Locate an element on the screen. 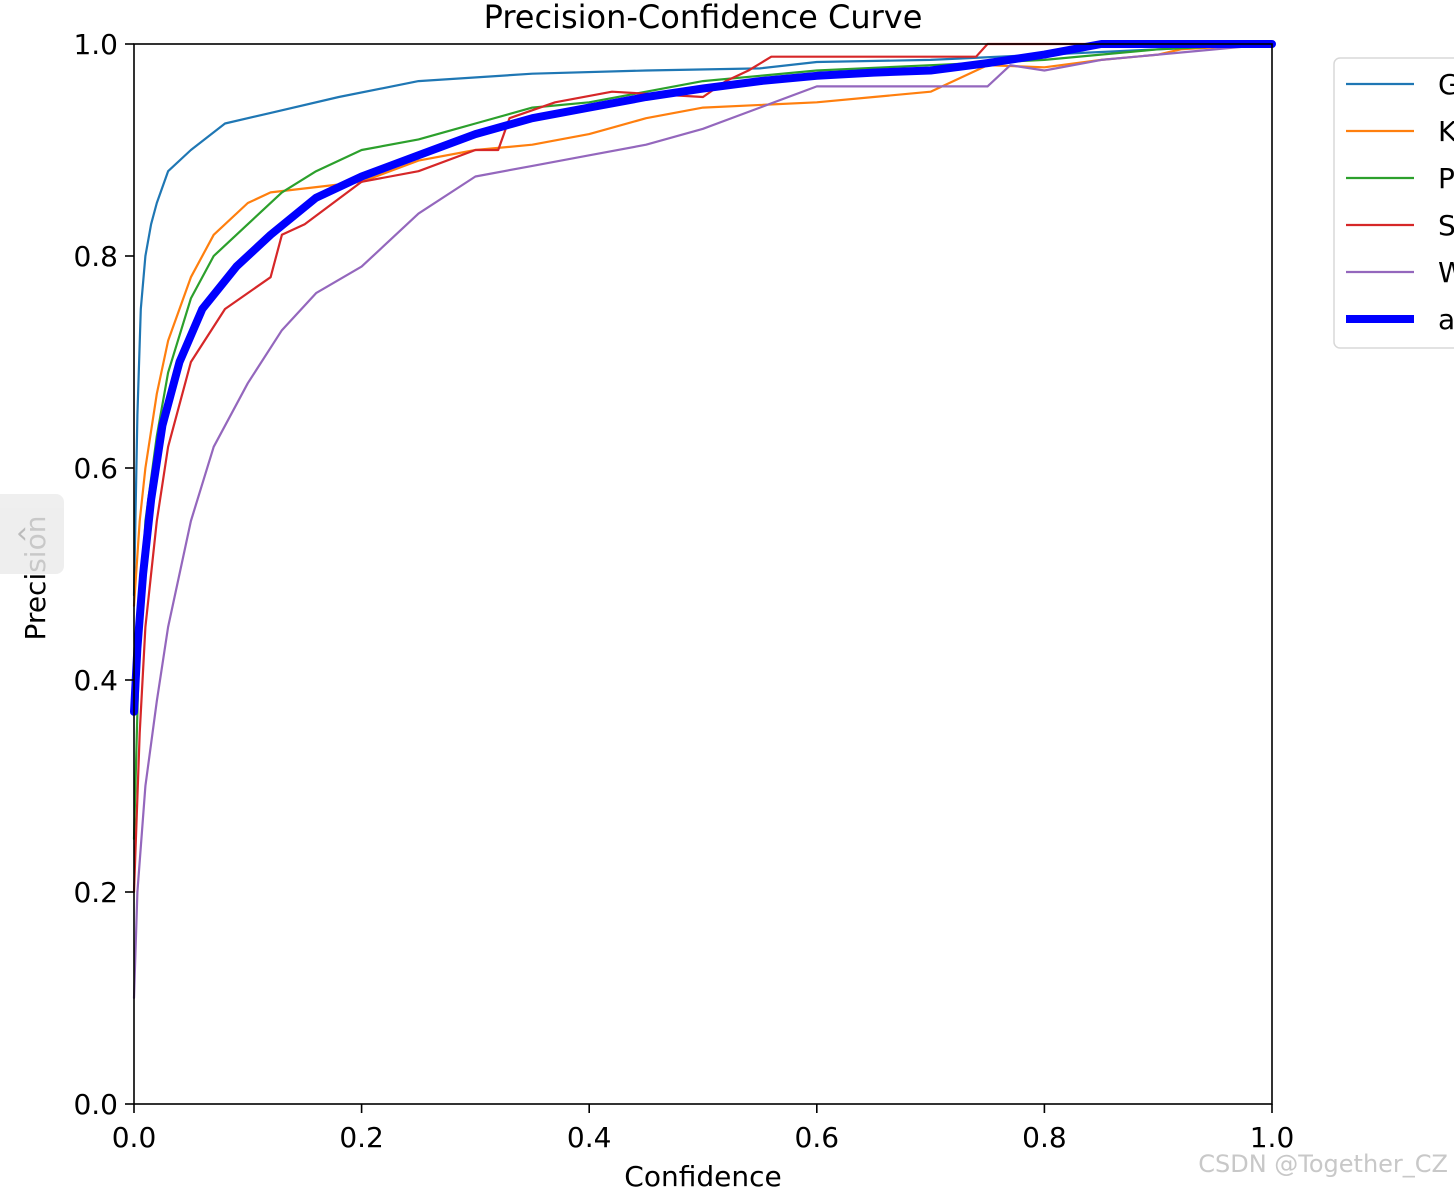 Image resolution: width=1454 pixels, height=1188 pixels. y-tick-label: 0.0 is located at coordinates (95, 1104).